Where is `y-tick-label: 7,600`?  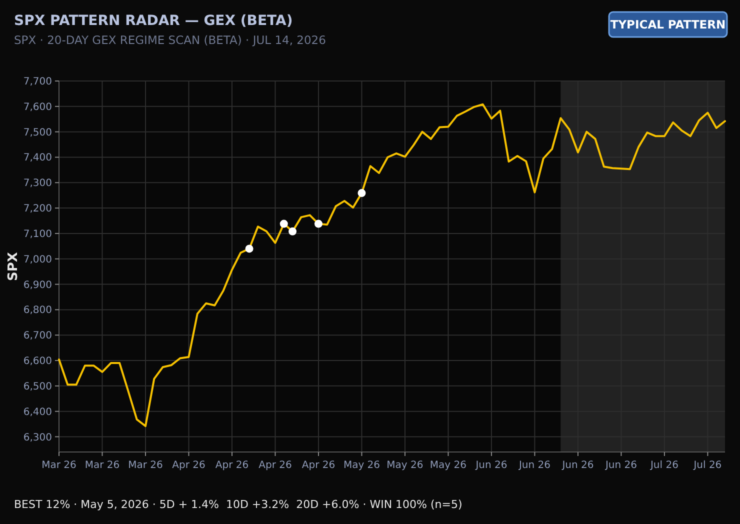
y-tick-label: 7,600 is located at coordinates (37, 107).